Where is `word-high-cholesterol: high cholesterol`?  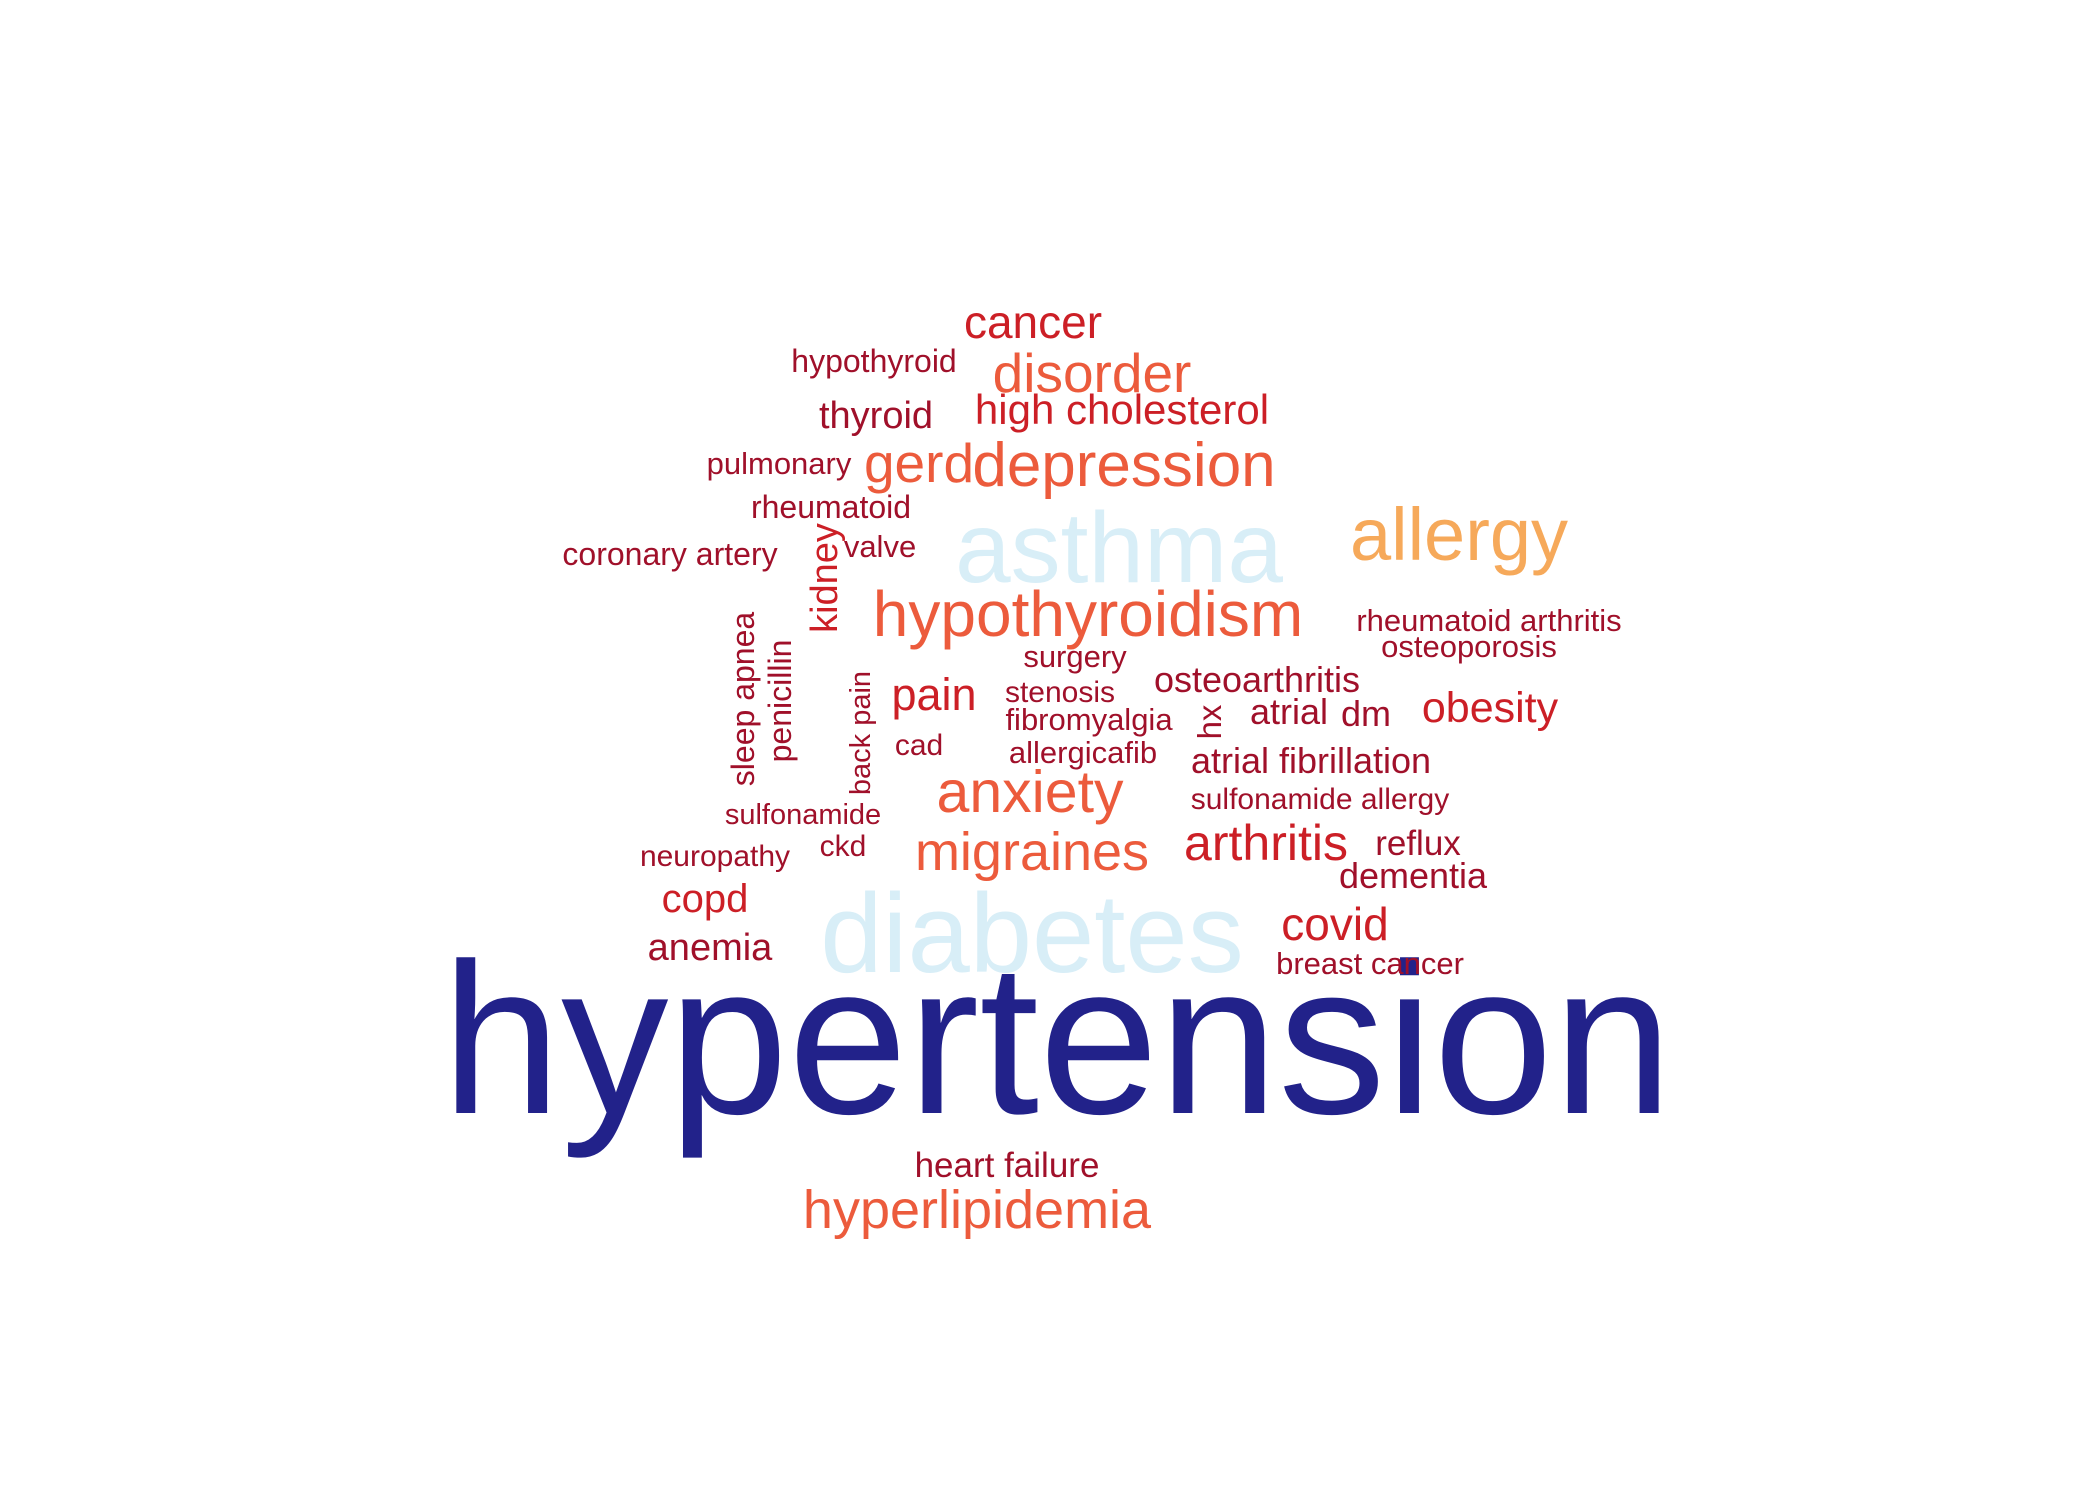 word-high-cholesterol: high cholesterol is located at coordinates (1122, 409).